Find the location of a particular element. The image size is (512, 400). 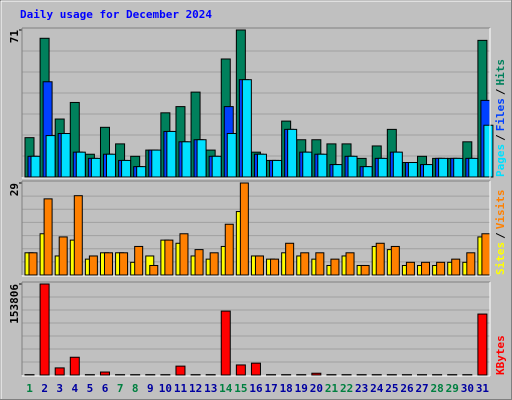

chart-title: Daily usage for December 2024 is located at coordinates (116, 14).